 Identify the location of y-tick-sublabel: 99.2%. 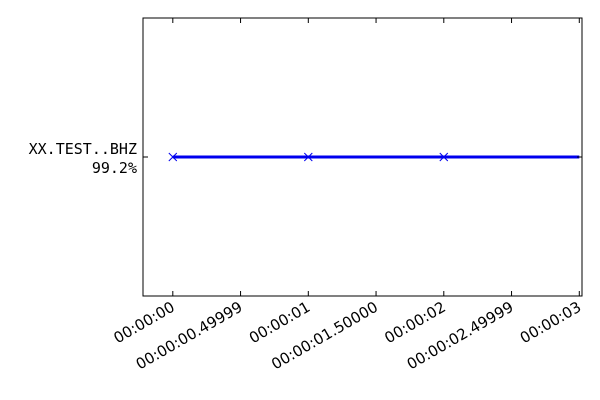
(114, 168).